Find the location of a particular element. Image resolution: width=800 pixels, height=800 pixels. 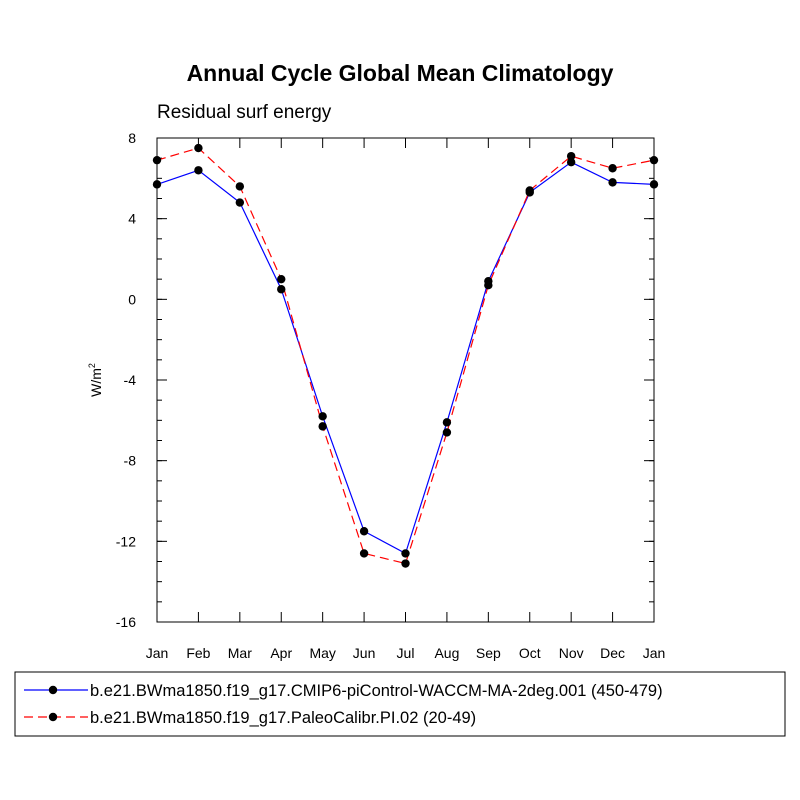

x-tick-label: Jun is located at coordinates (364, 653).